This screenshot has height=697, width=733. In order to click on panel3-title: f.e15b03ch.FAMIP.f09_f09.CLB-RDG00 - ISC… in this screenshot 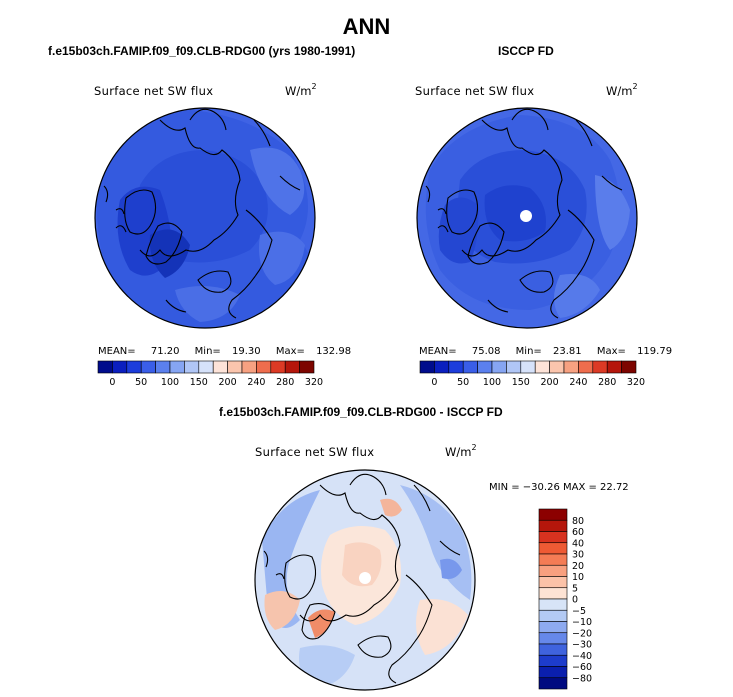, I will do `click(361, 412)`.